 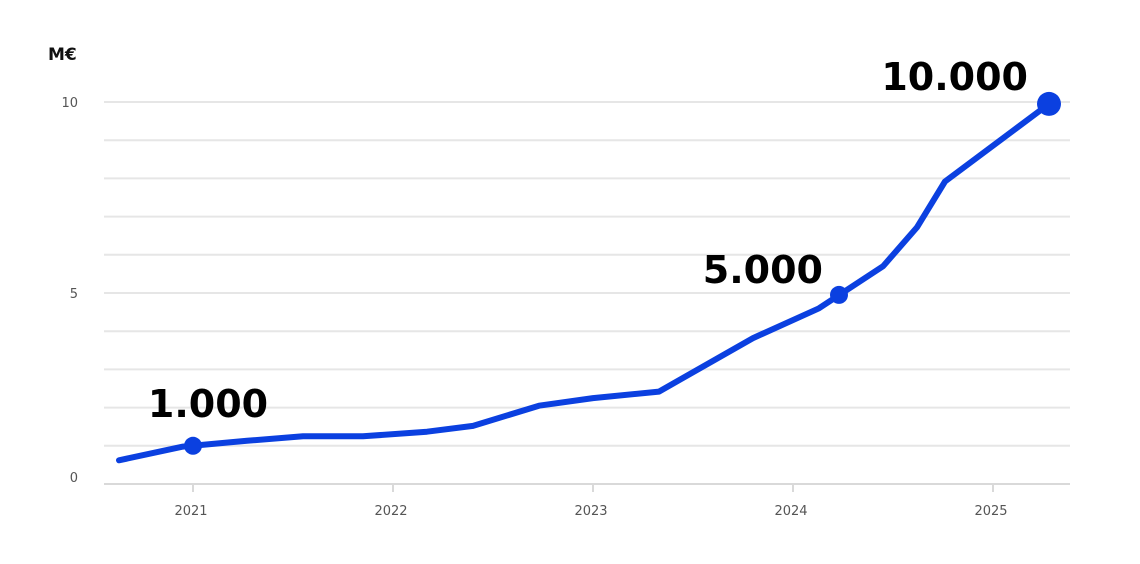 What do you see at coordinates (390, 511) in the screenshot?
I see `x-tick-label: 2022` at bounding box center [390, 511].